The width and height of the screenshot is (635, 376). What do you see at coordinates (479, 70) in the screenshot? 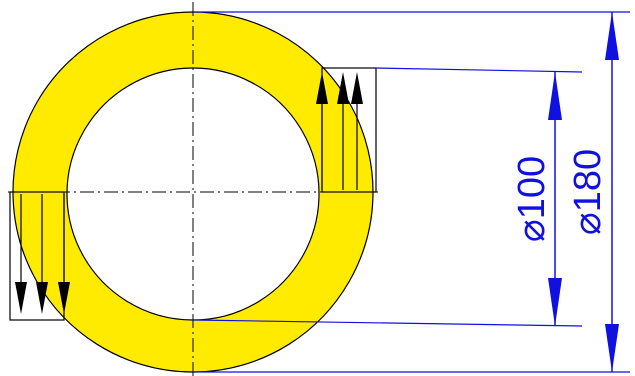
I see `inner-extension-top` at bounding box center [479, 70].